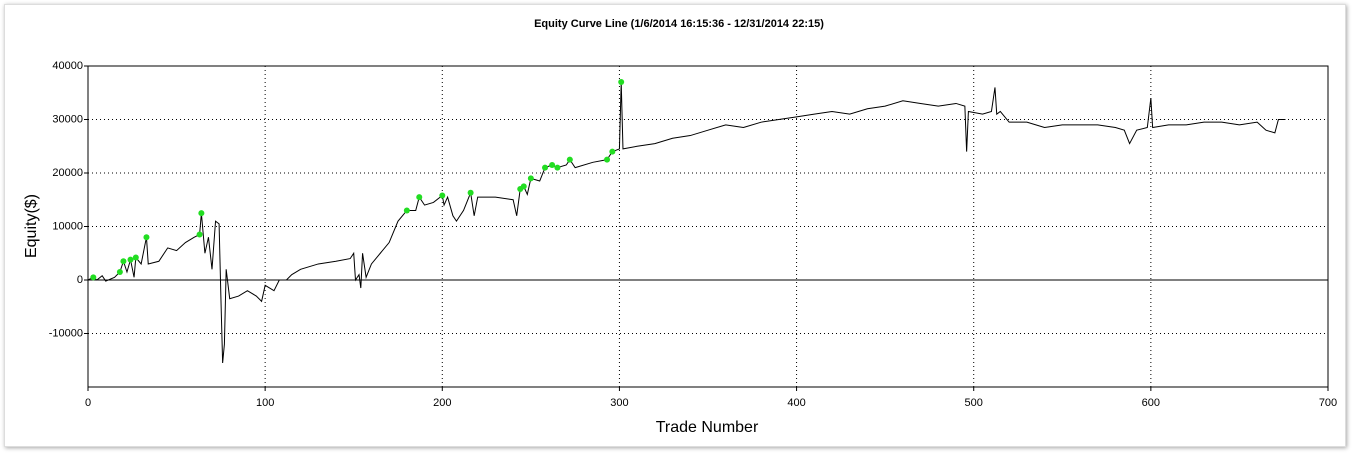 Image resolution: width=1352 pixels, height=453 pixels. Describe the element at coordinates (796, 403) in the screenshot. I see `x-tick-label: 400` at that location.